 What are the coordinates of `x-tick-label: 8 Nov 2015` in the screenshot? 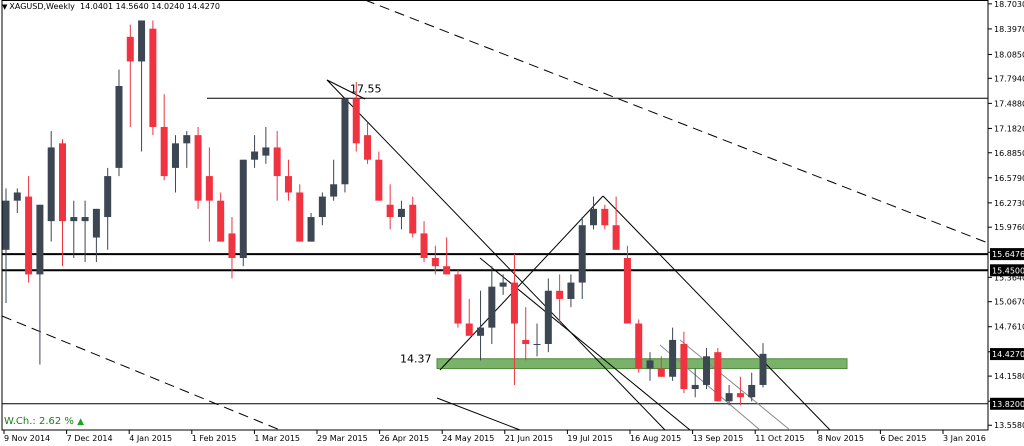 It's located at (841, 438).